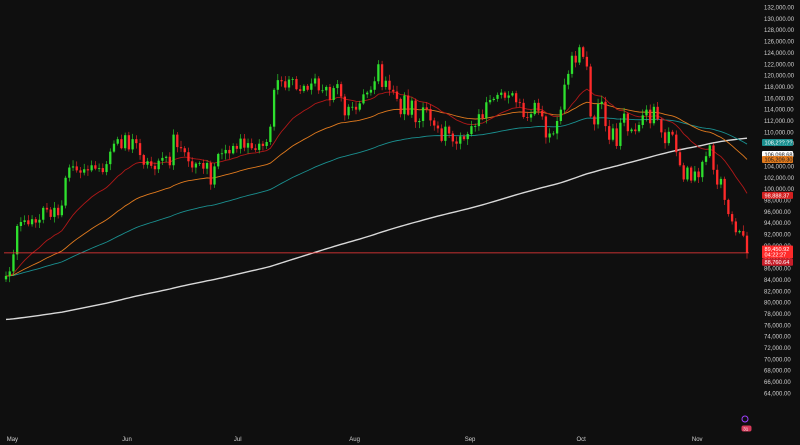 The height and width of the screenshot is (445, 800). I want to click on calendar-event-icon, so click(746, 428).